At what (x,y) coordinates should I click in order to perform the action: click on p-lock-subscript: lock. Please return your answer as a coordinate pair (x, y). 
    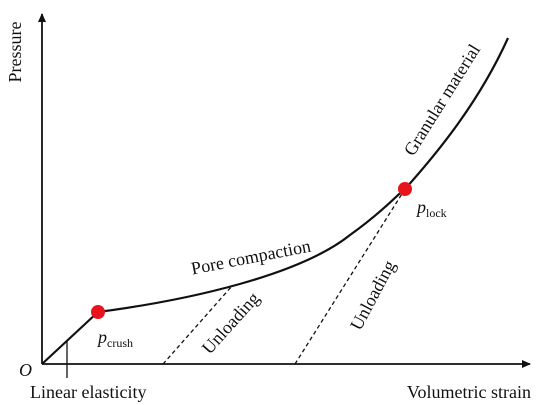
    Looking at the image, I should click on (436, 213).